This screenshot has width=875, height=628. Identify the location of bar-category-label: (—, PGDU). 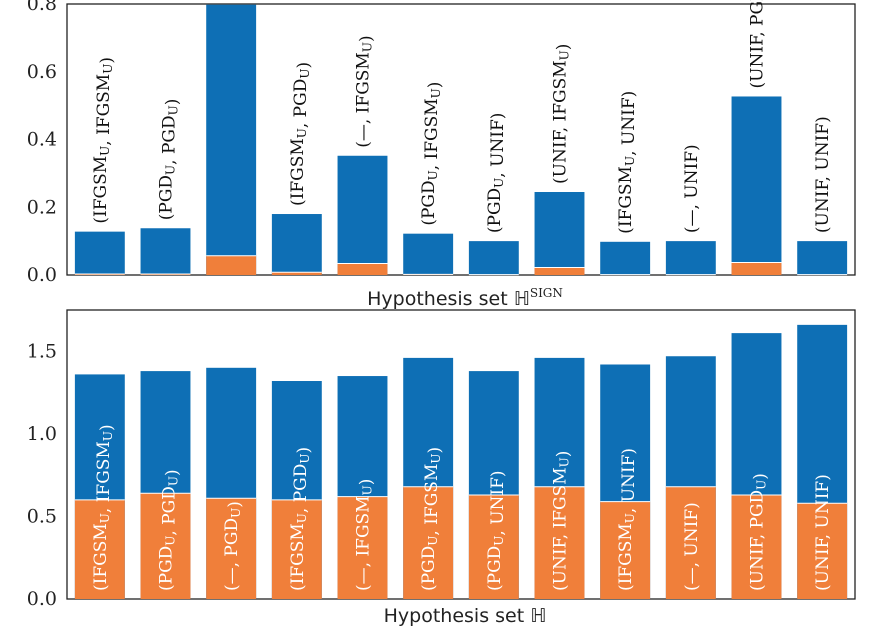
(233, 546).